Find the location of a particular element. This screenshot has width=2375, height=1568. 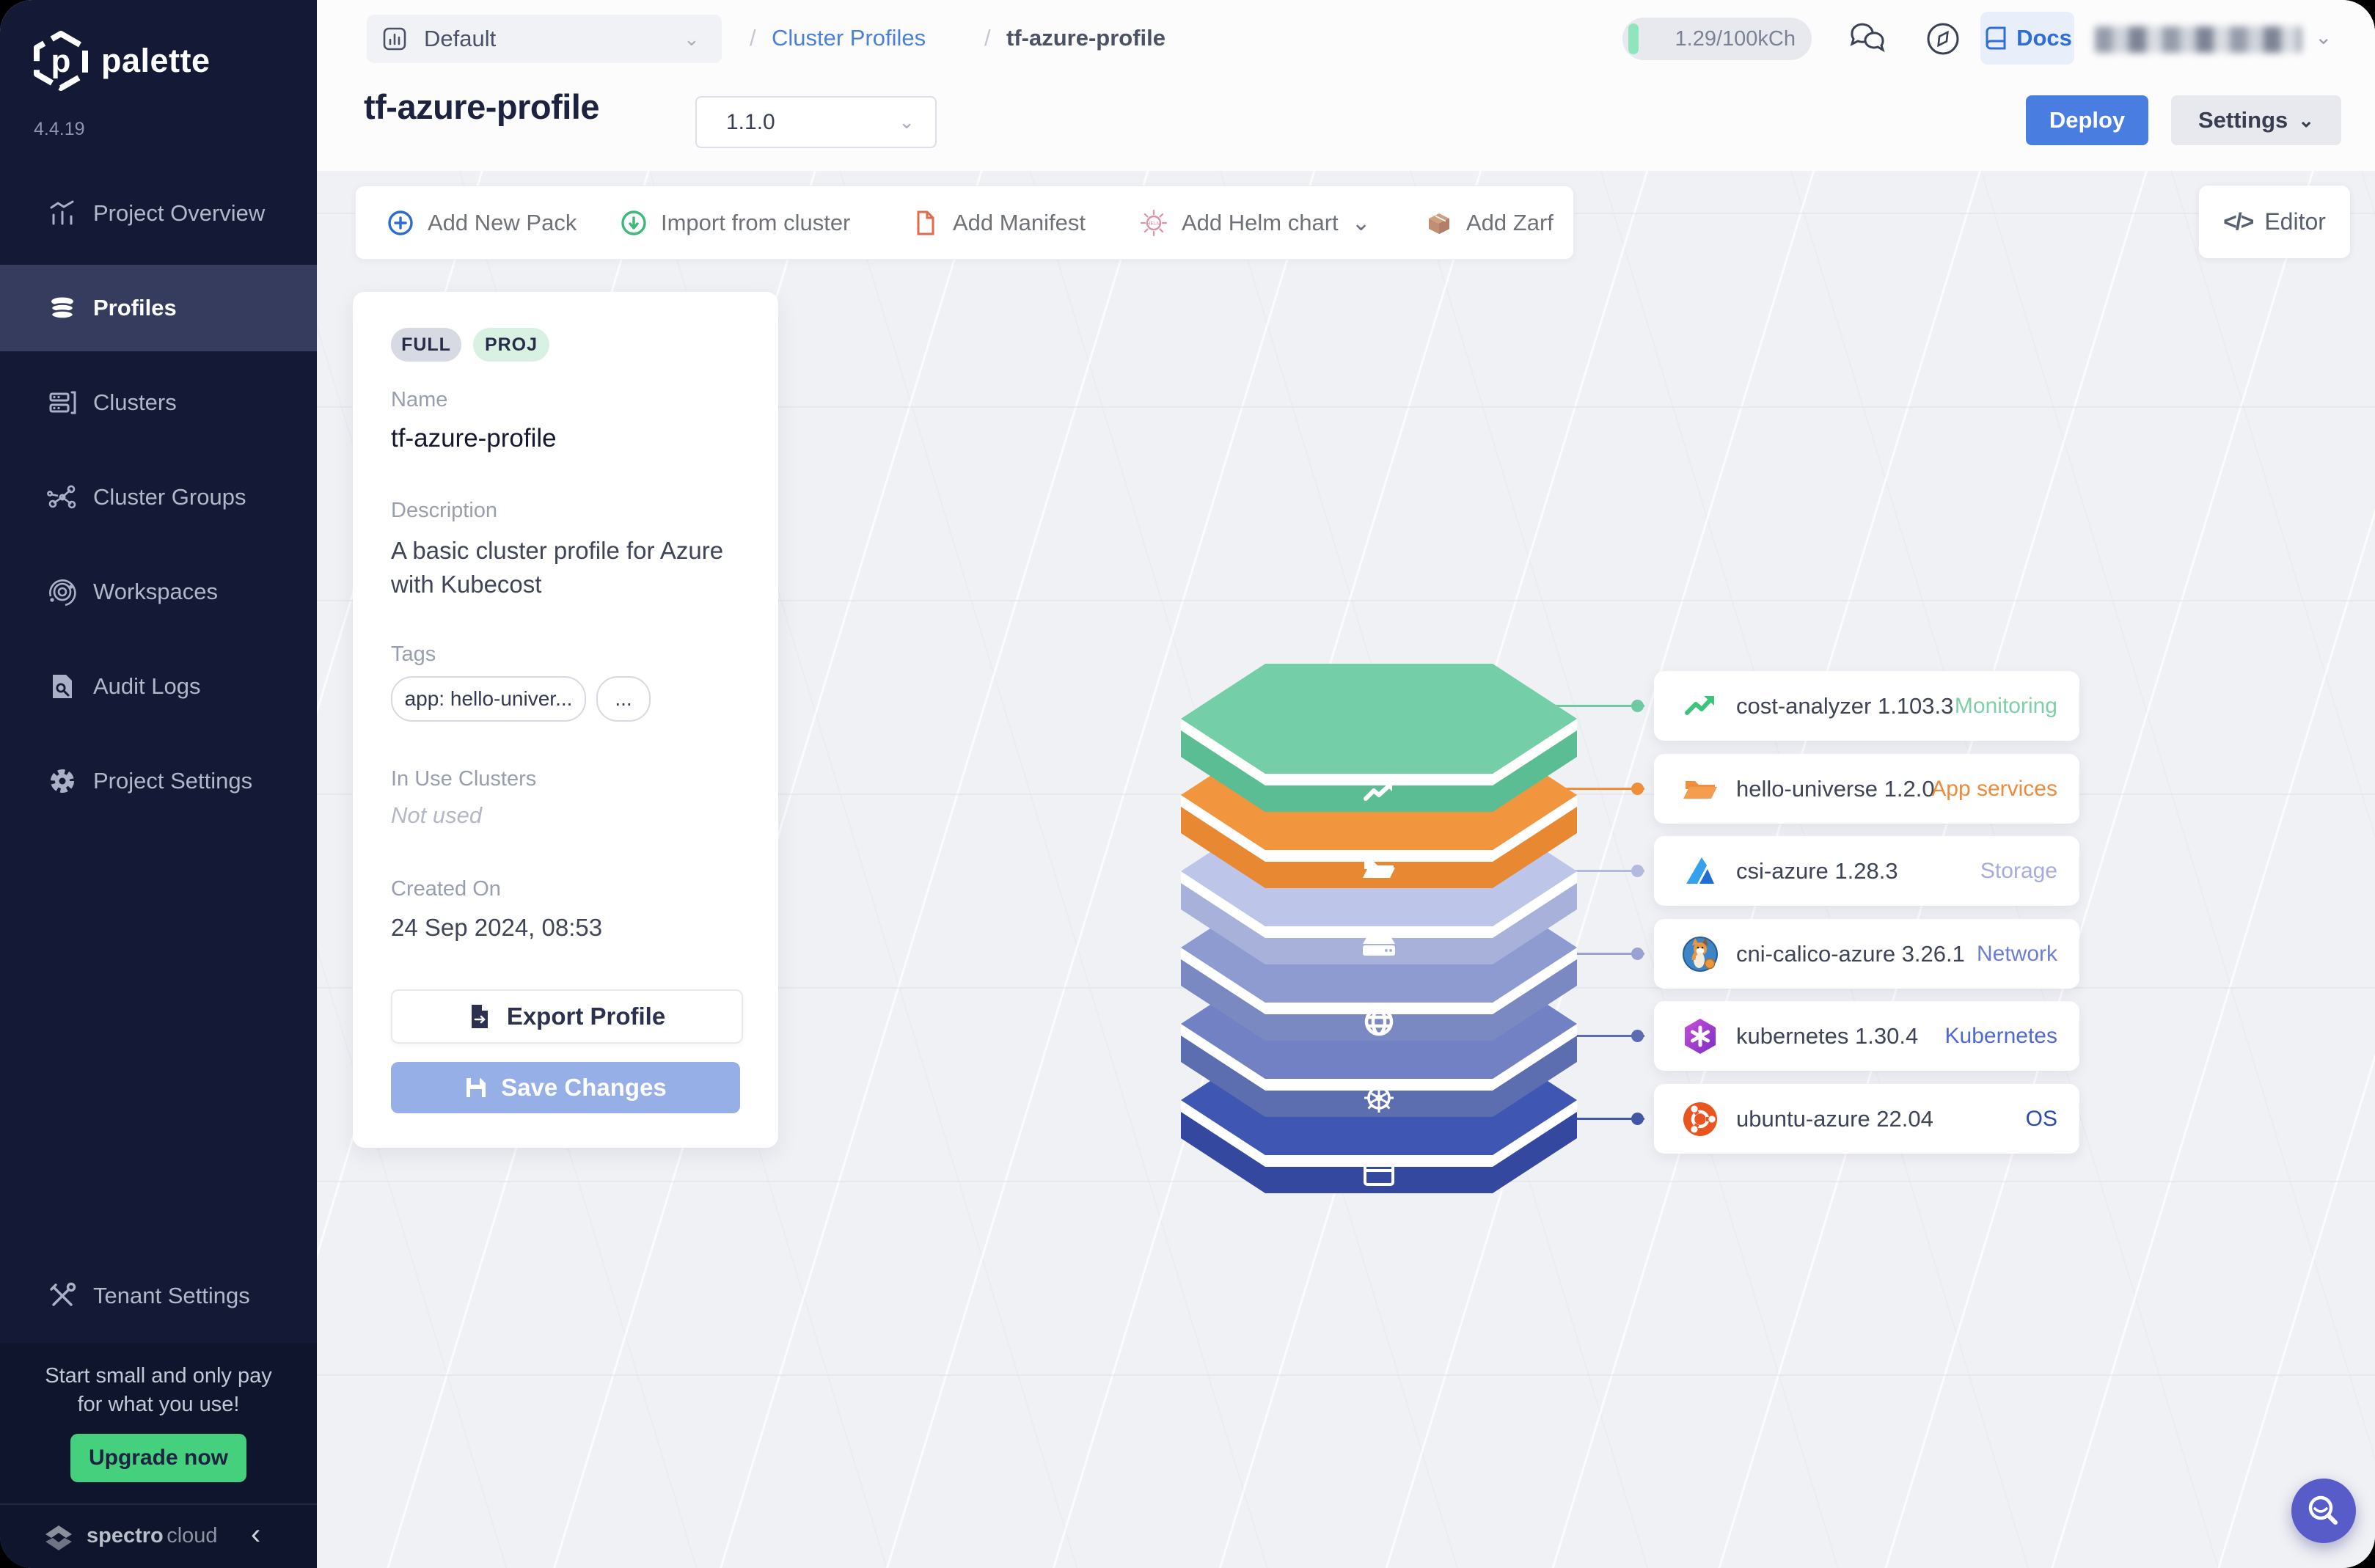

description-label: Description is located at coordinates (444, 510).